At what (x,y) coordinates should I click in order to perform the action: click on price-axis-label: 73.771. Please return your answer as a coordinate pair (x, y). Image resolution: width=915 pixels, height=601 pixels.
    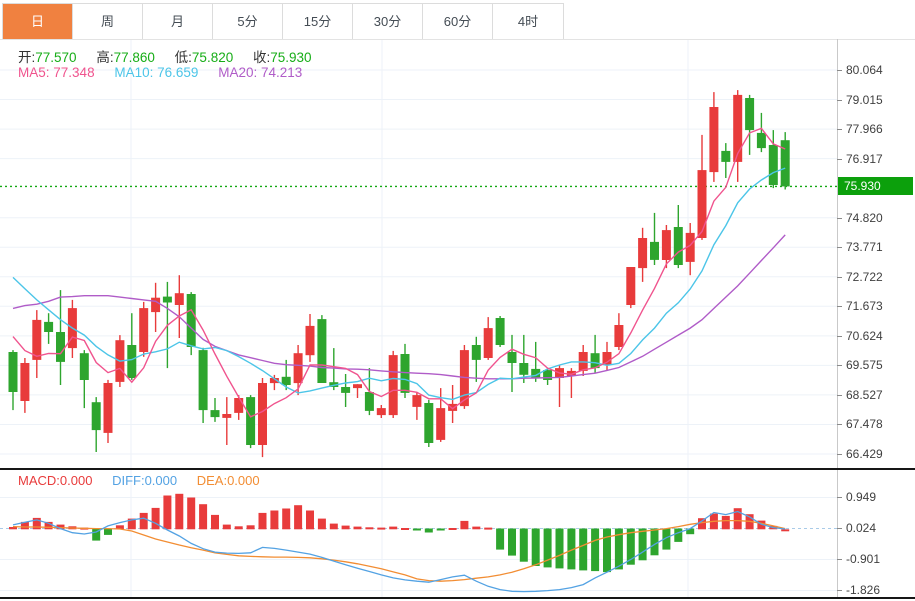
    Looking at the image, I should click on (864, 247).